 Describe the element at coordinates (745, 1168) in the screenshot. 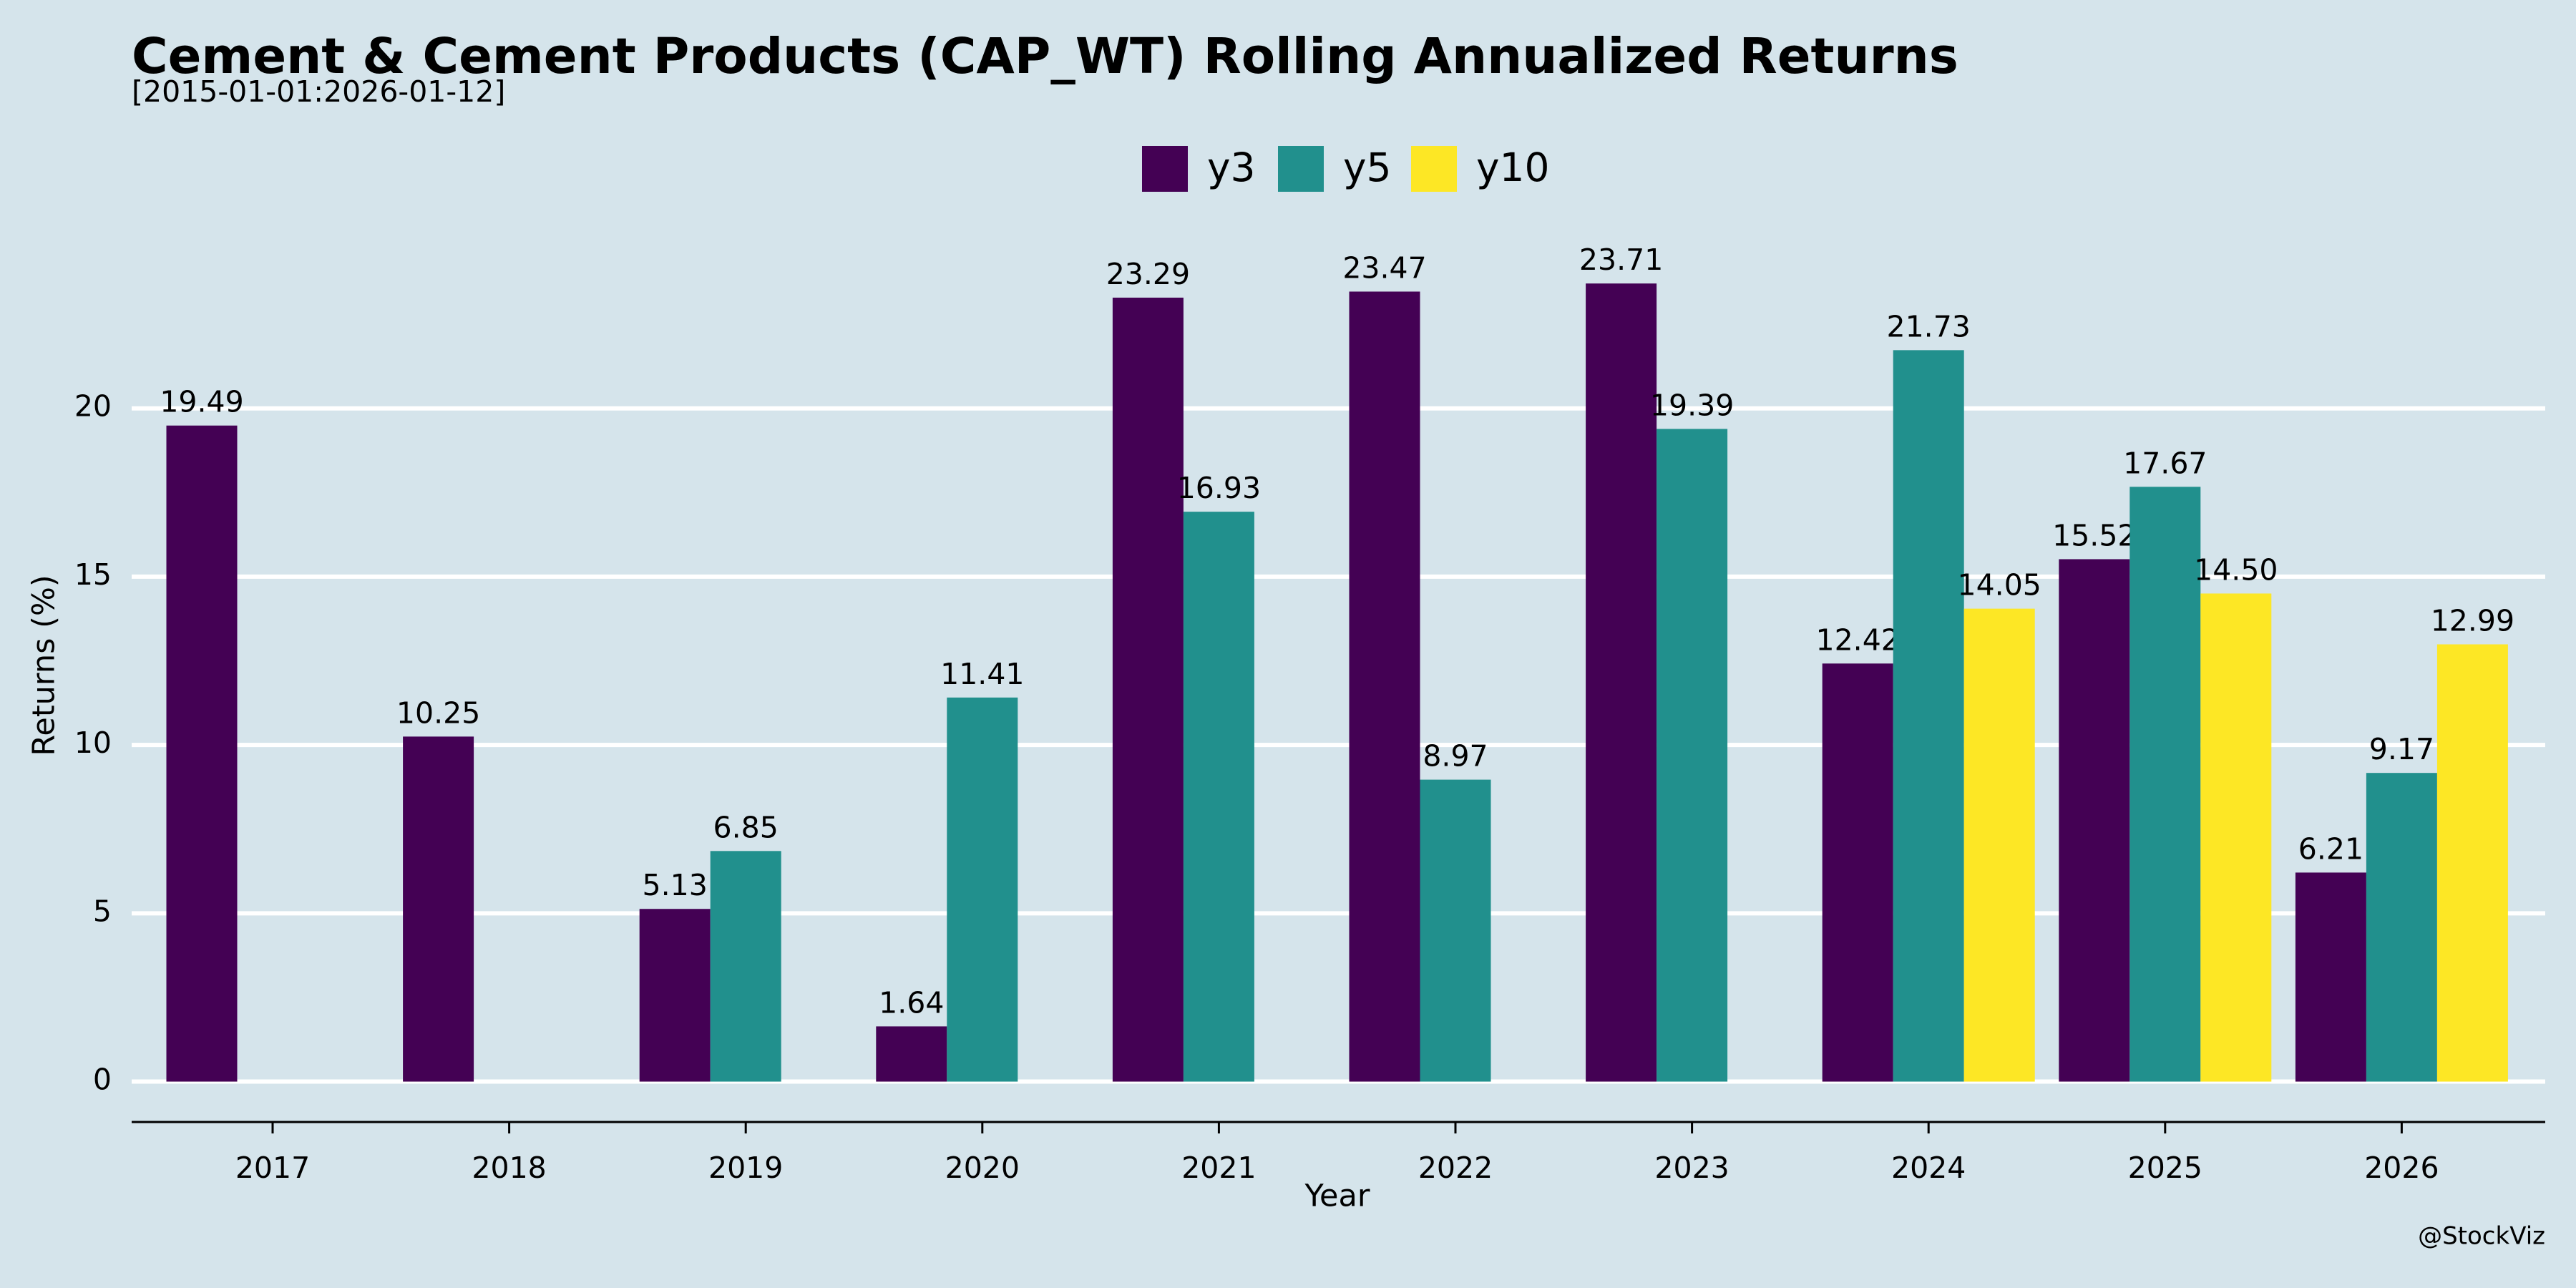

I see `x-tick-label: 2019` at that location.